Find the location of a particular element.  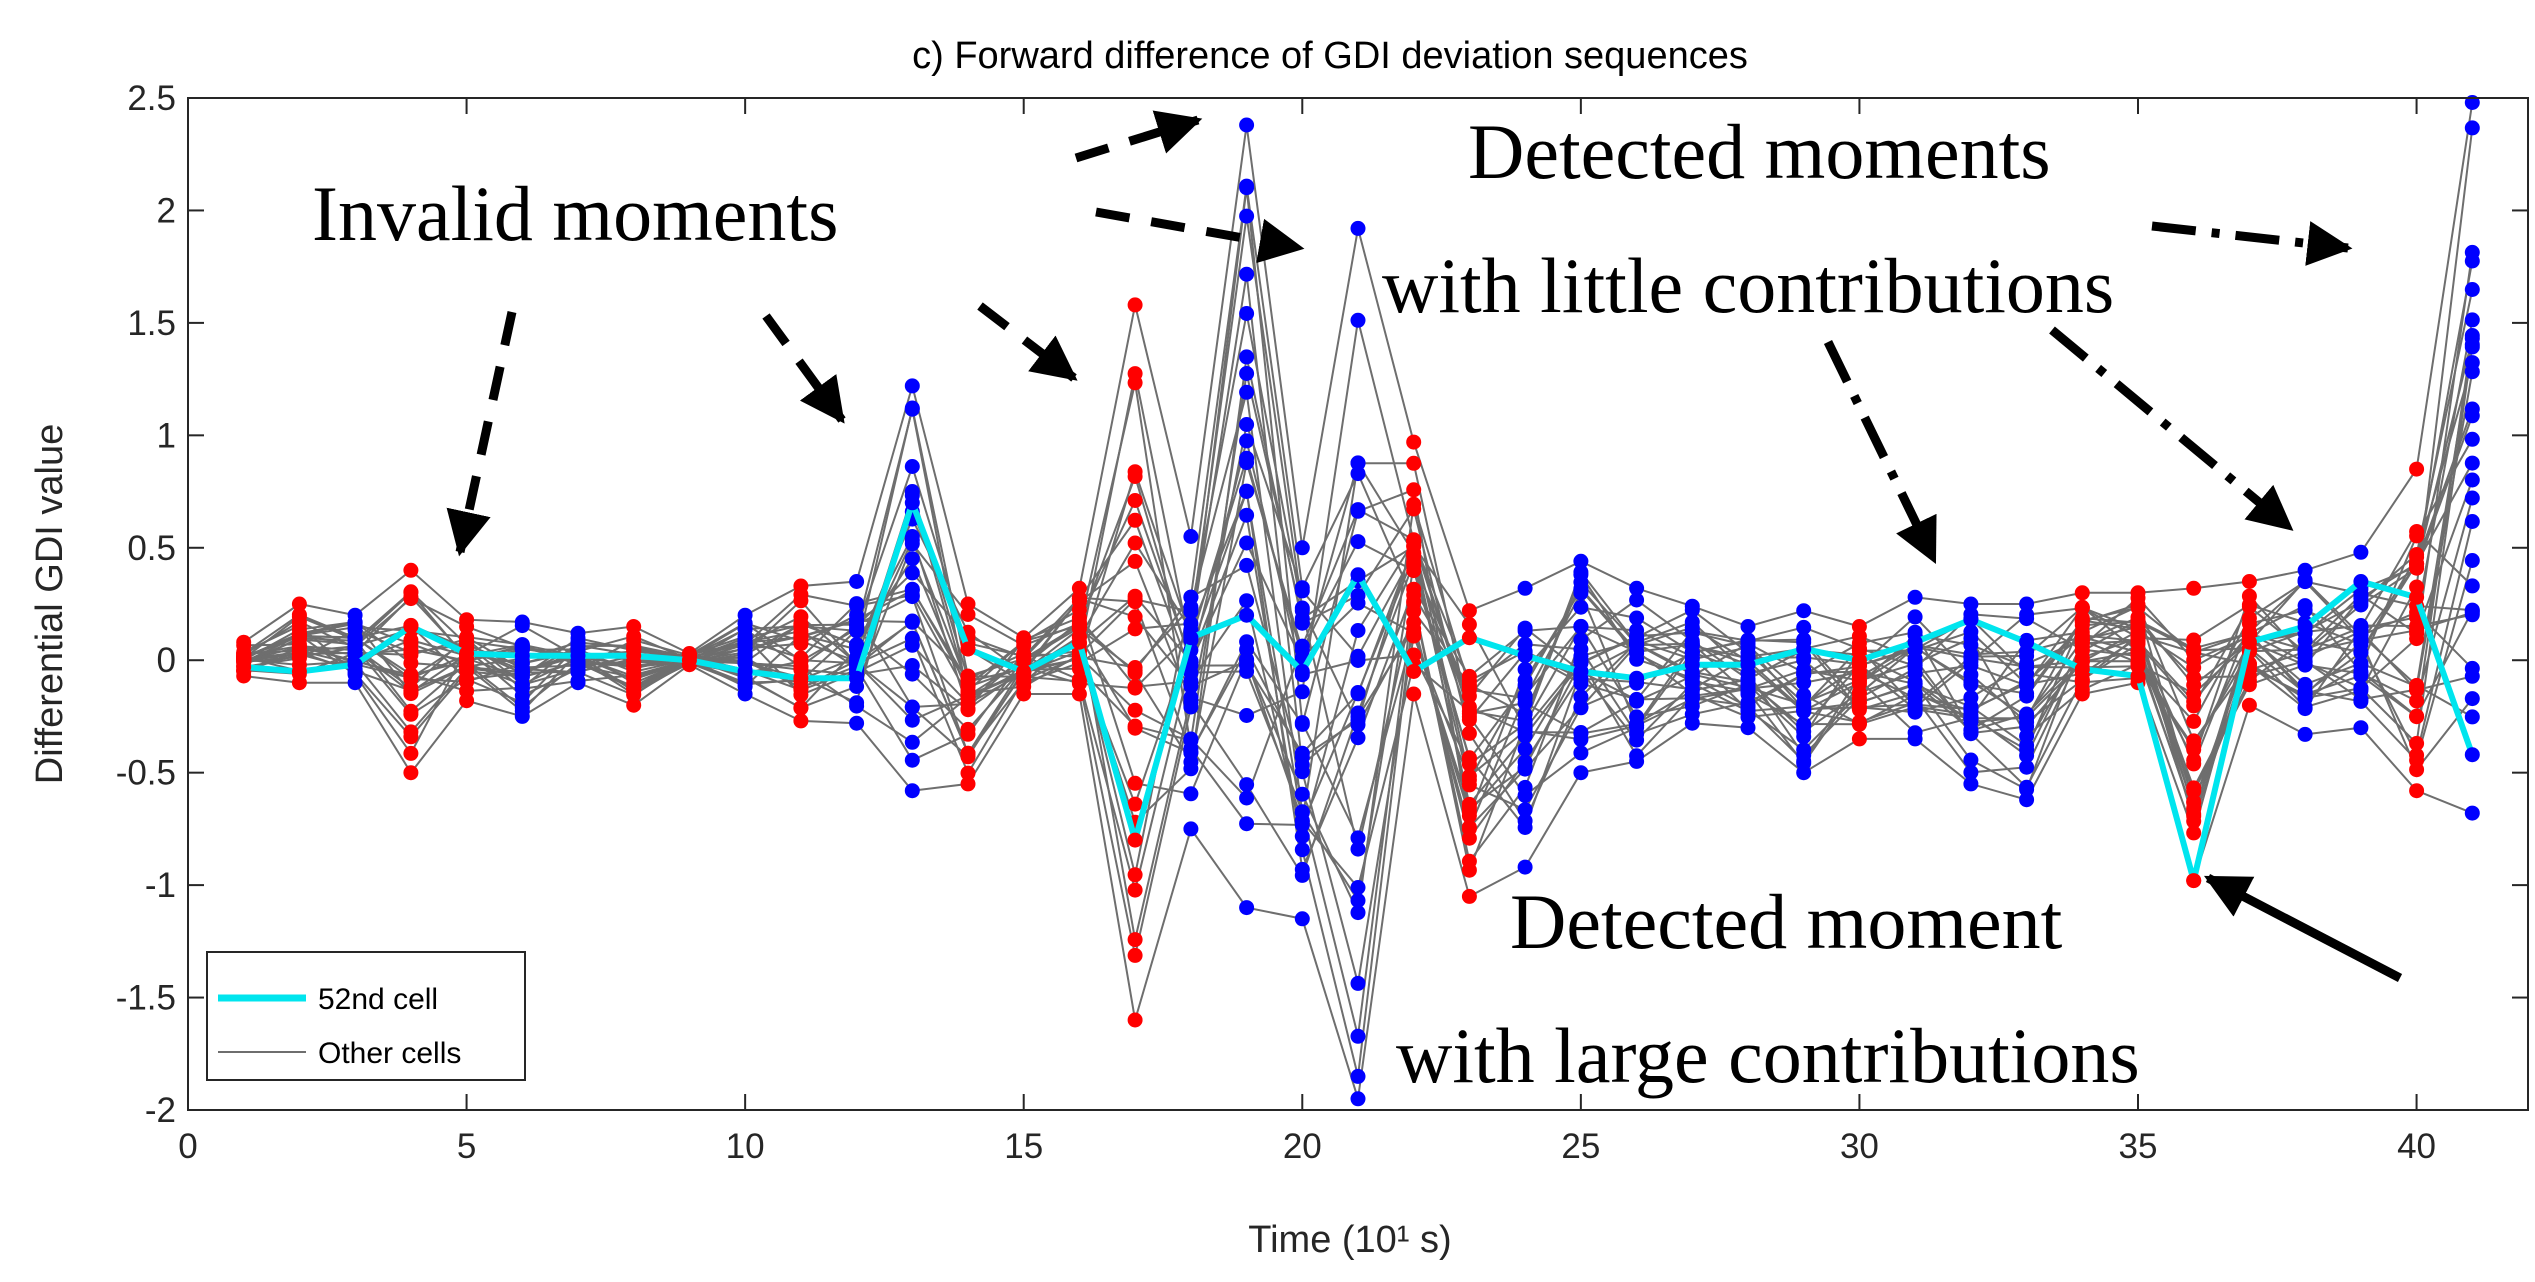

annotation-detected-moments: Detected moments is located at coordinates (1759, 151).